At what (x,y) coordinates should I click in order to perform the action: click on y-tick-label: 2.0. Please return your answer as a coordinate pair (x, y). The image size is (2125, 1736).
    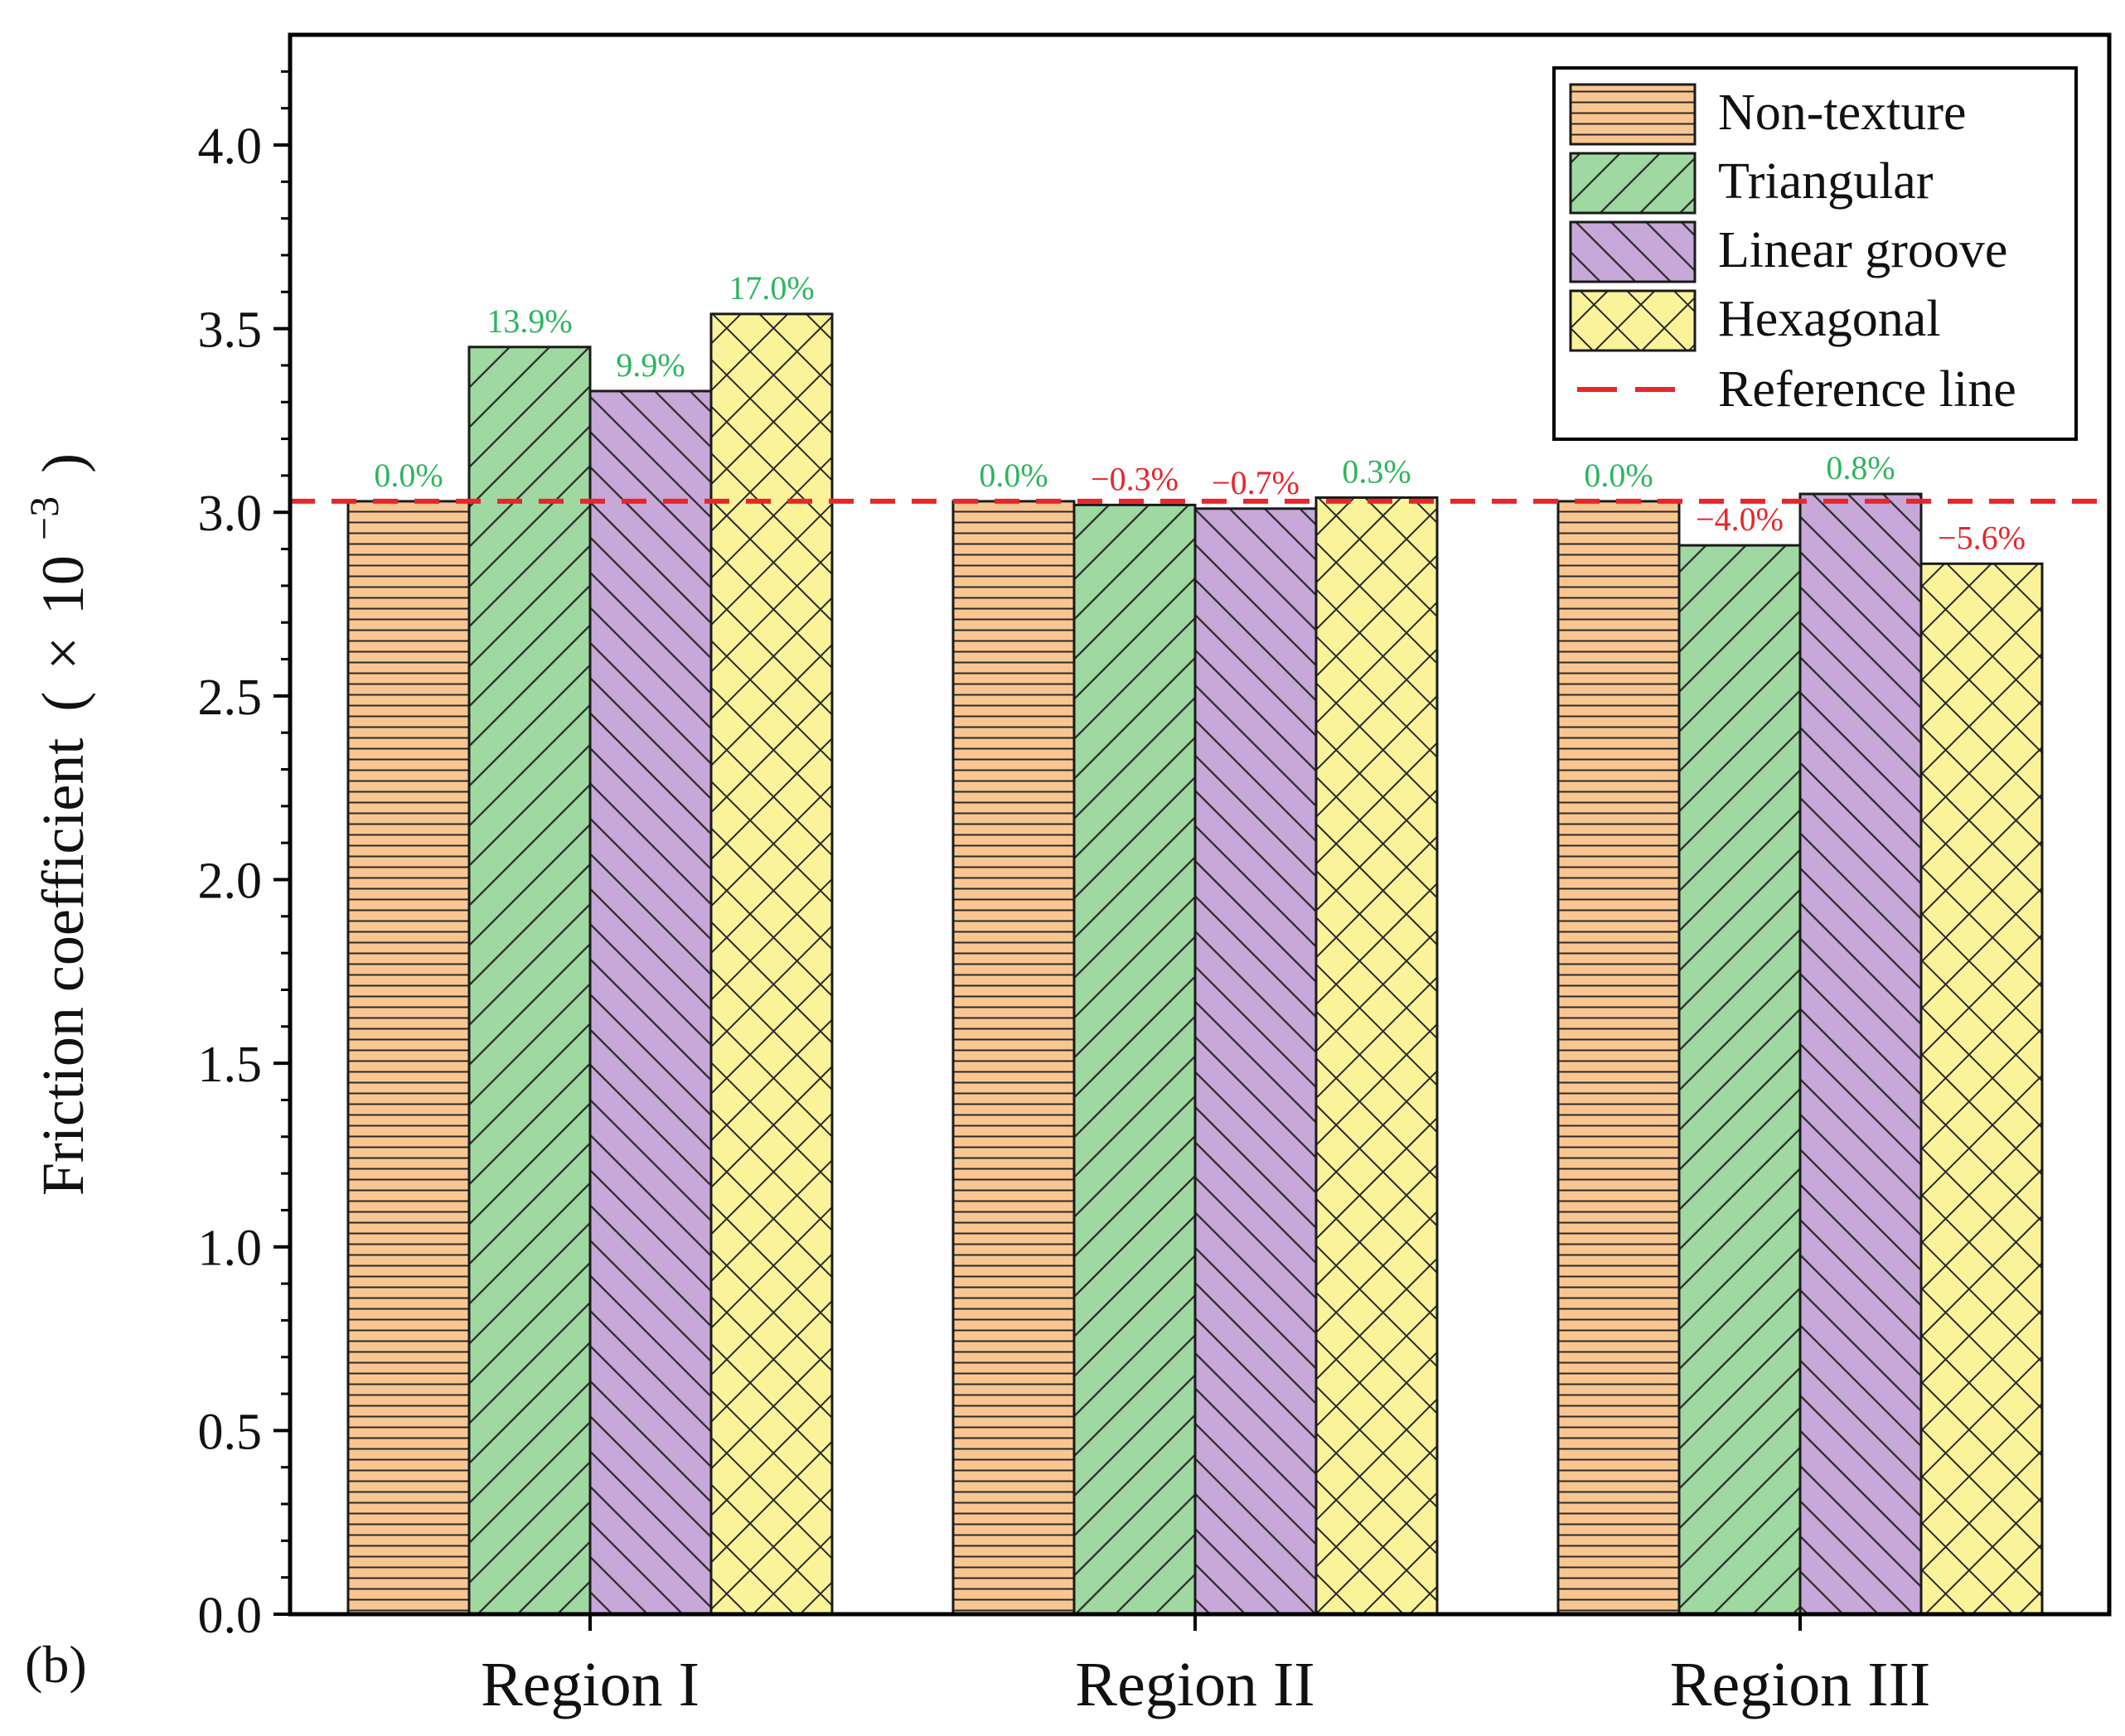
    Looking at the image, I should click on (230, 881).